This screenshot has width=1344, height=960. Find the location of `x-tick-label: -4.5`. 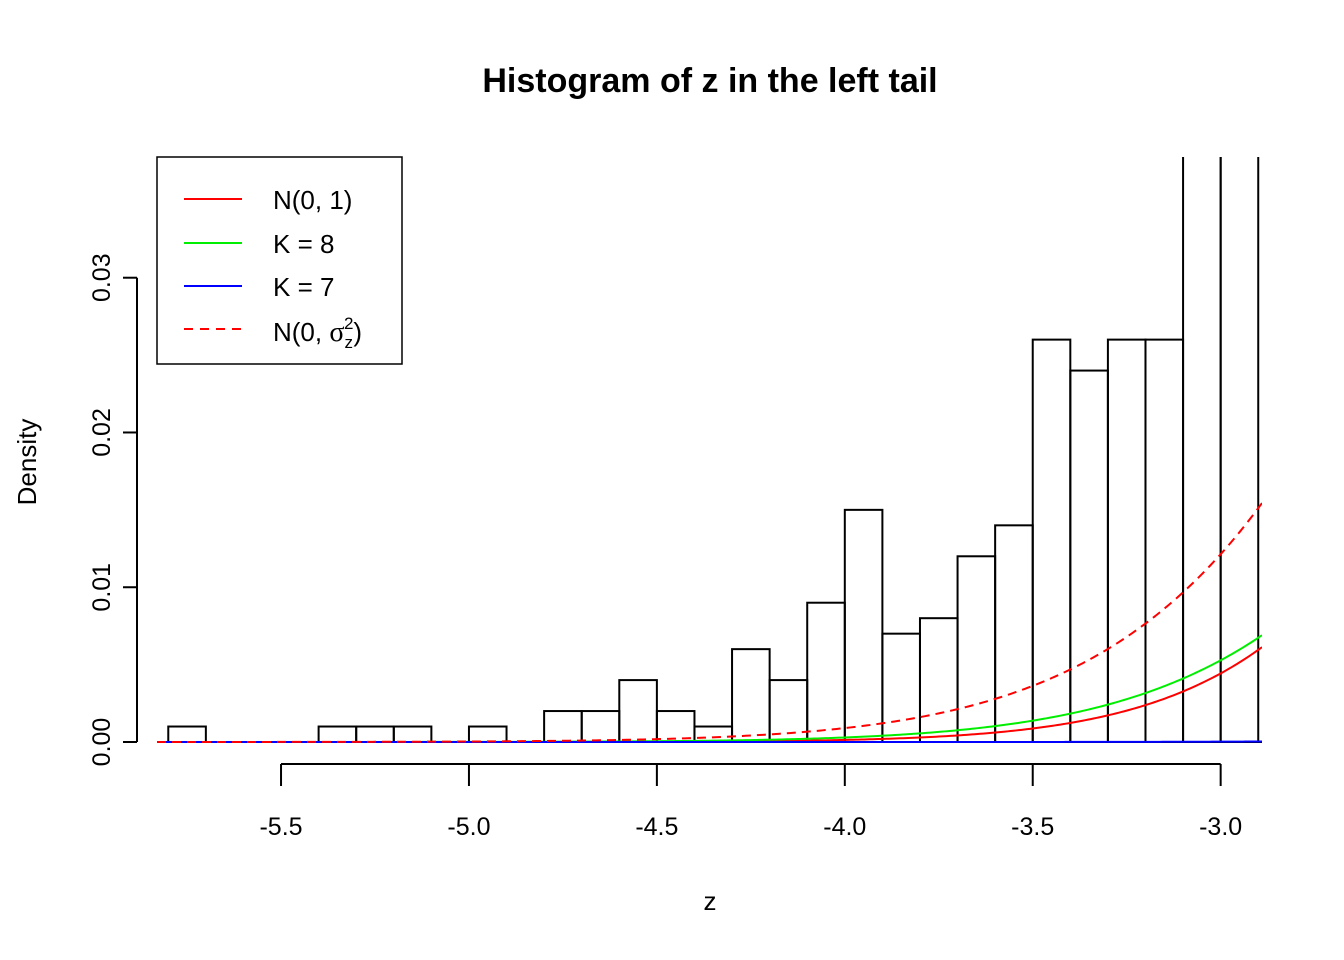

x-tick-label: -4.5 is located at coordinates (656, 827).